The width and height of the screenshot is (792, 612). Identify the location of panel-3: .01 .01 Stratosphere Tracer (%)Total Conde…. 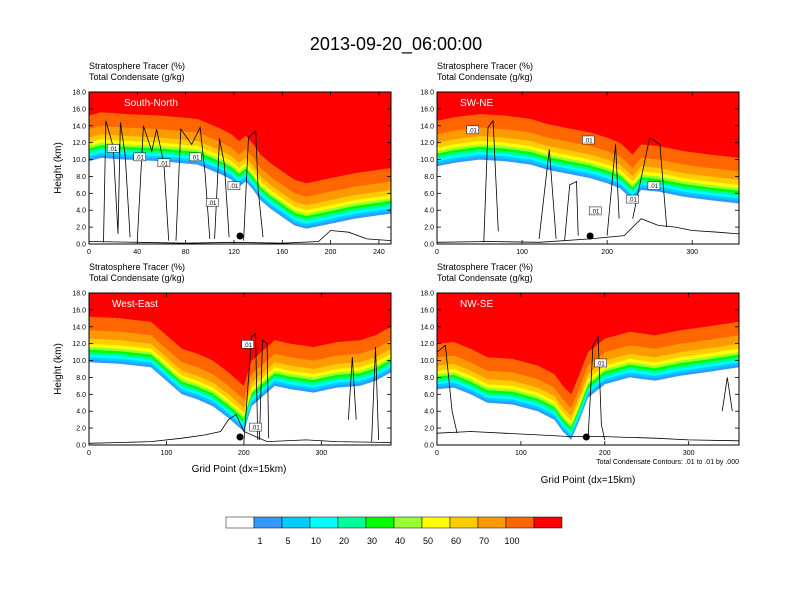
(222, 359).